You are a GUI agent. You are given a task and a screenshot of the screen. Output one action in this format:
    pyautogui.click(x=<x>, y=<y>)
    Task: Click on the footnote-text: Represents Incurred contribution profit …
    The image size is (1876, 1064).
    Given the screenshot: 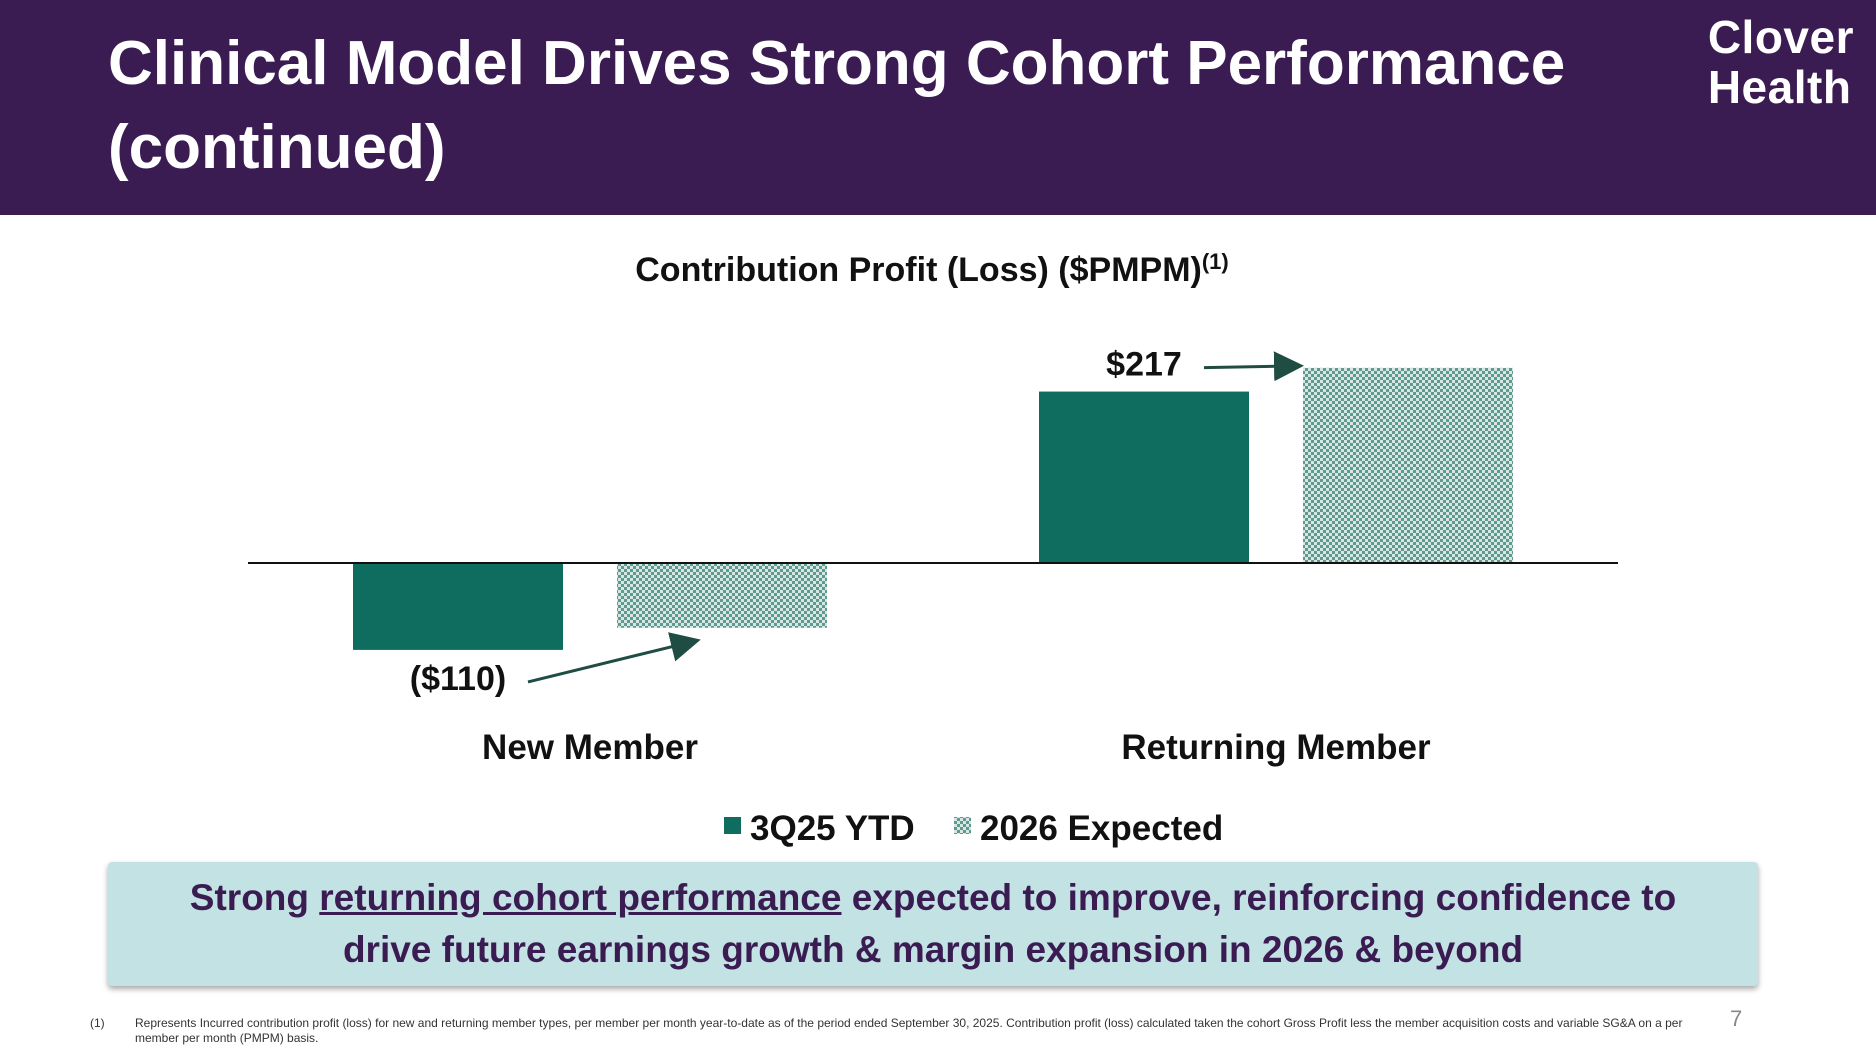 What is the action you would take?
    pyautogui.click(x=909, y=1030)
    